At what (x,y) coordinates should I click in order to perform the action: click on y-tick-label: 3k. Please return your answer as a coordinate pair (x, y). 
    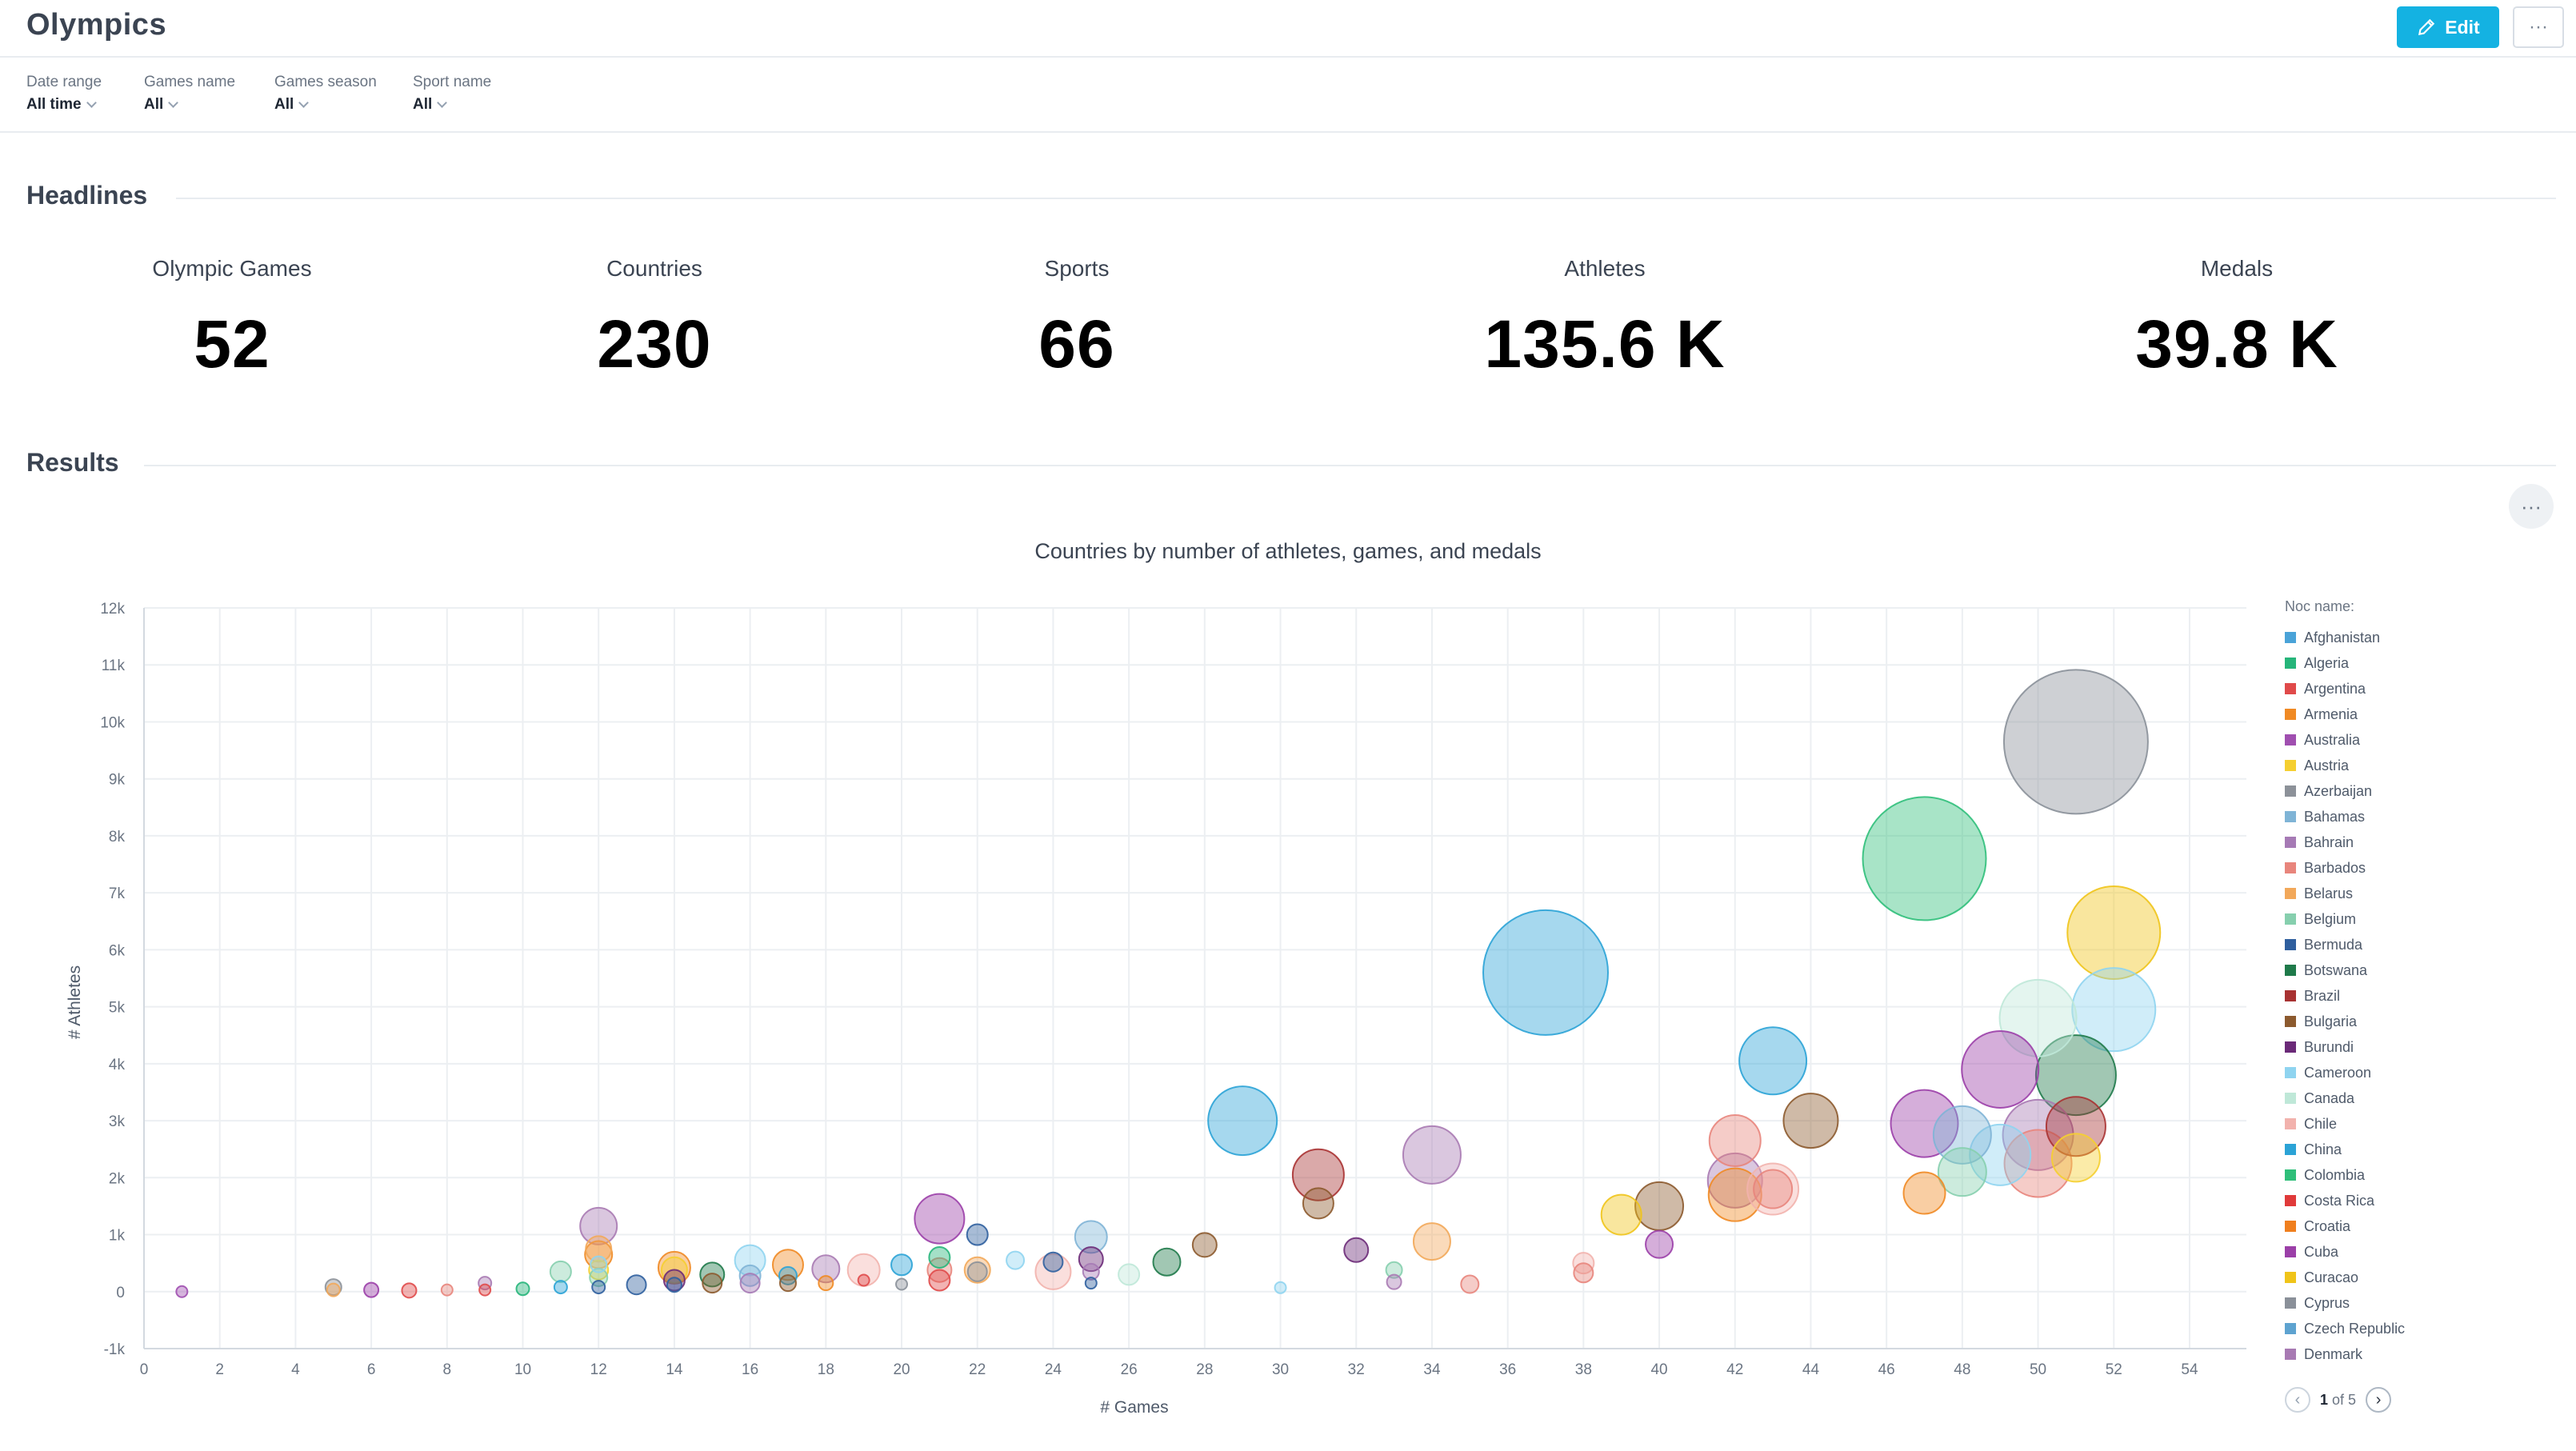
    Looking at the image, I should click on (117, 1121).